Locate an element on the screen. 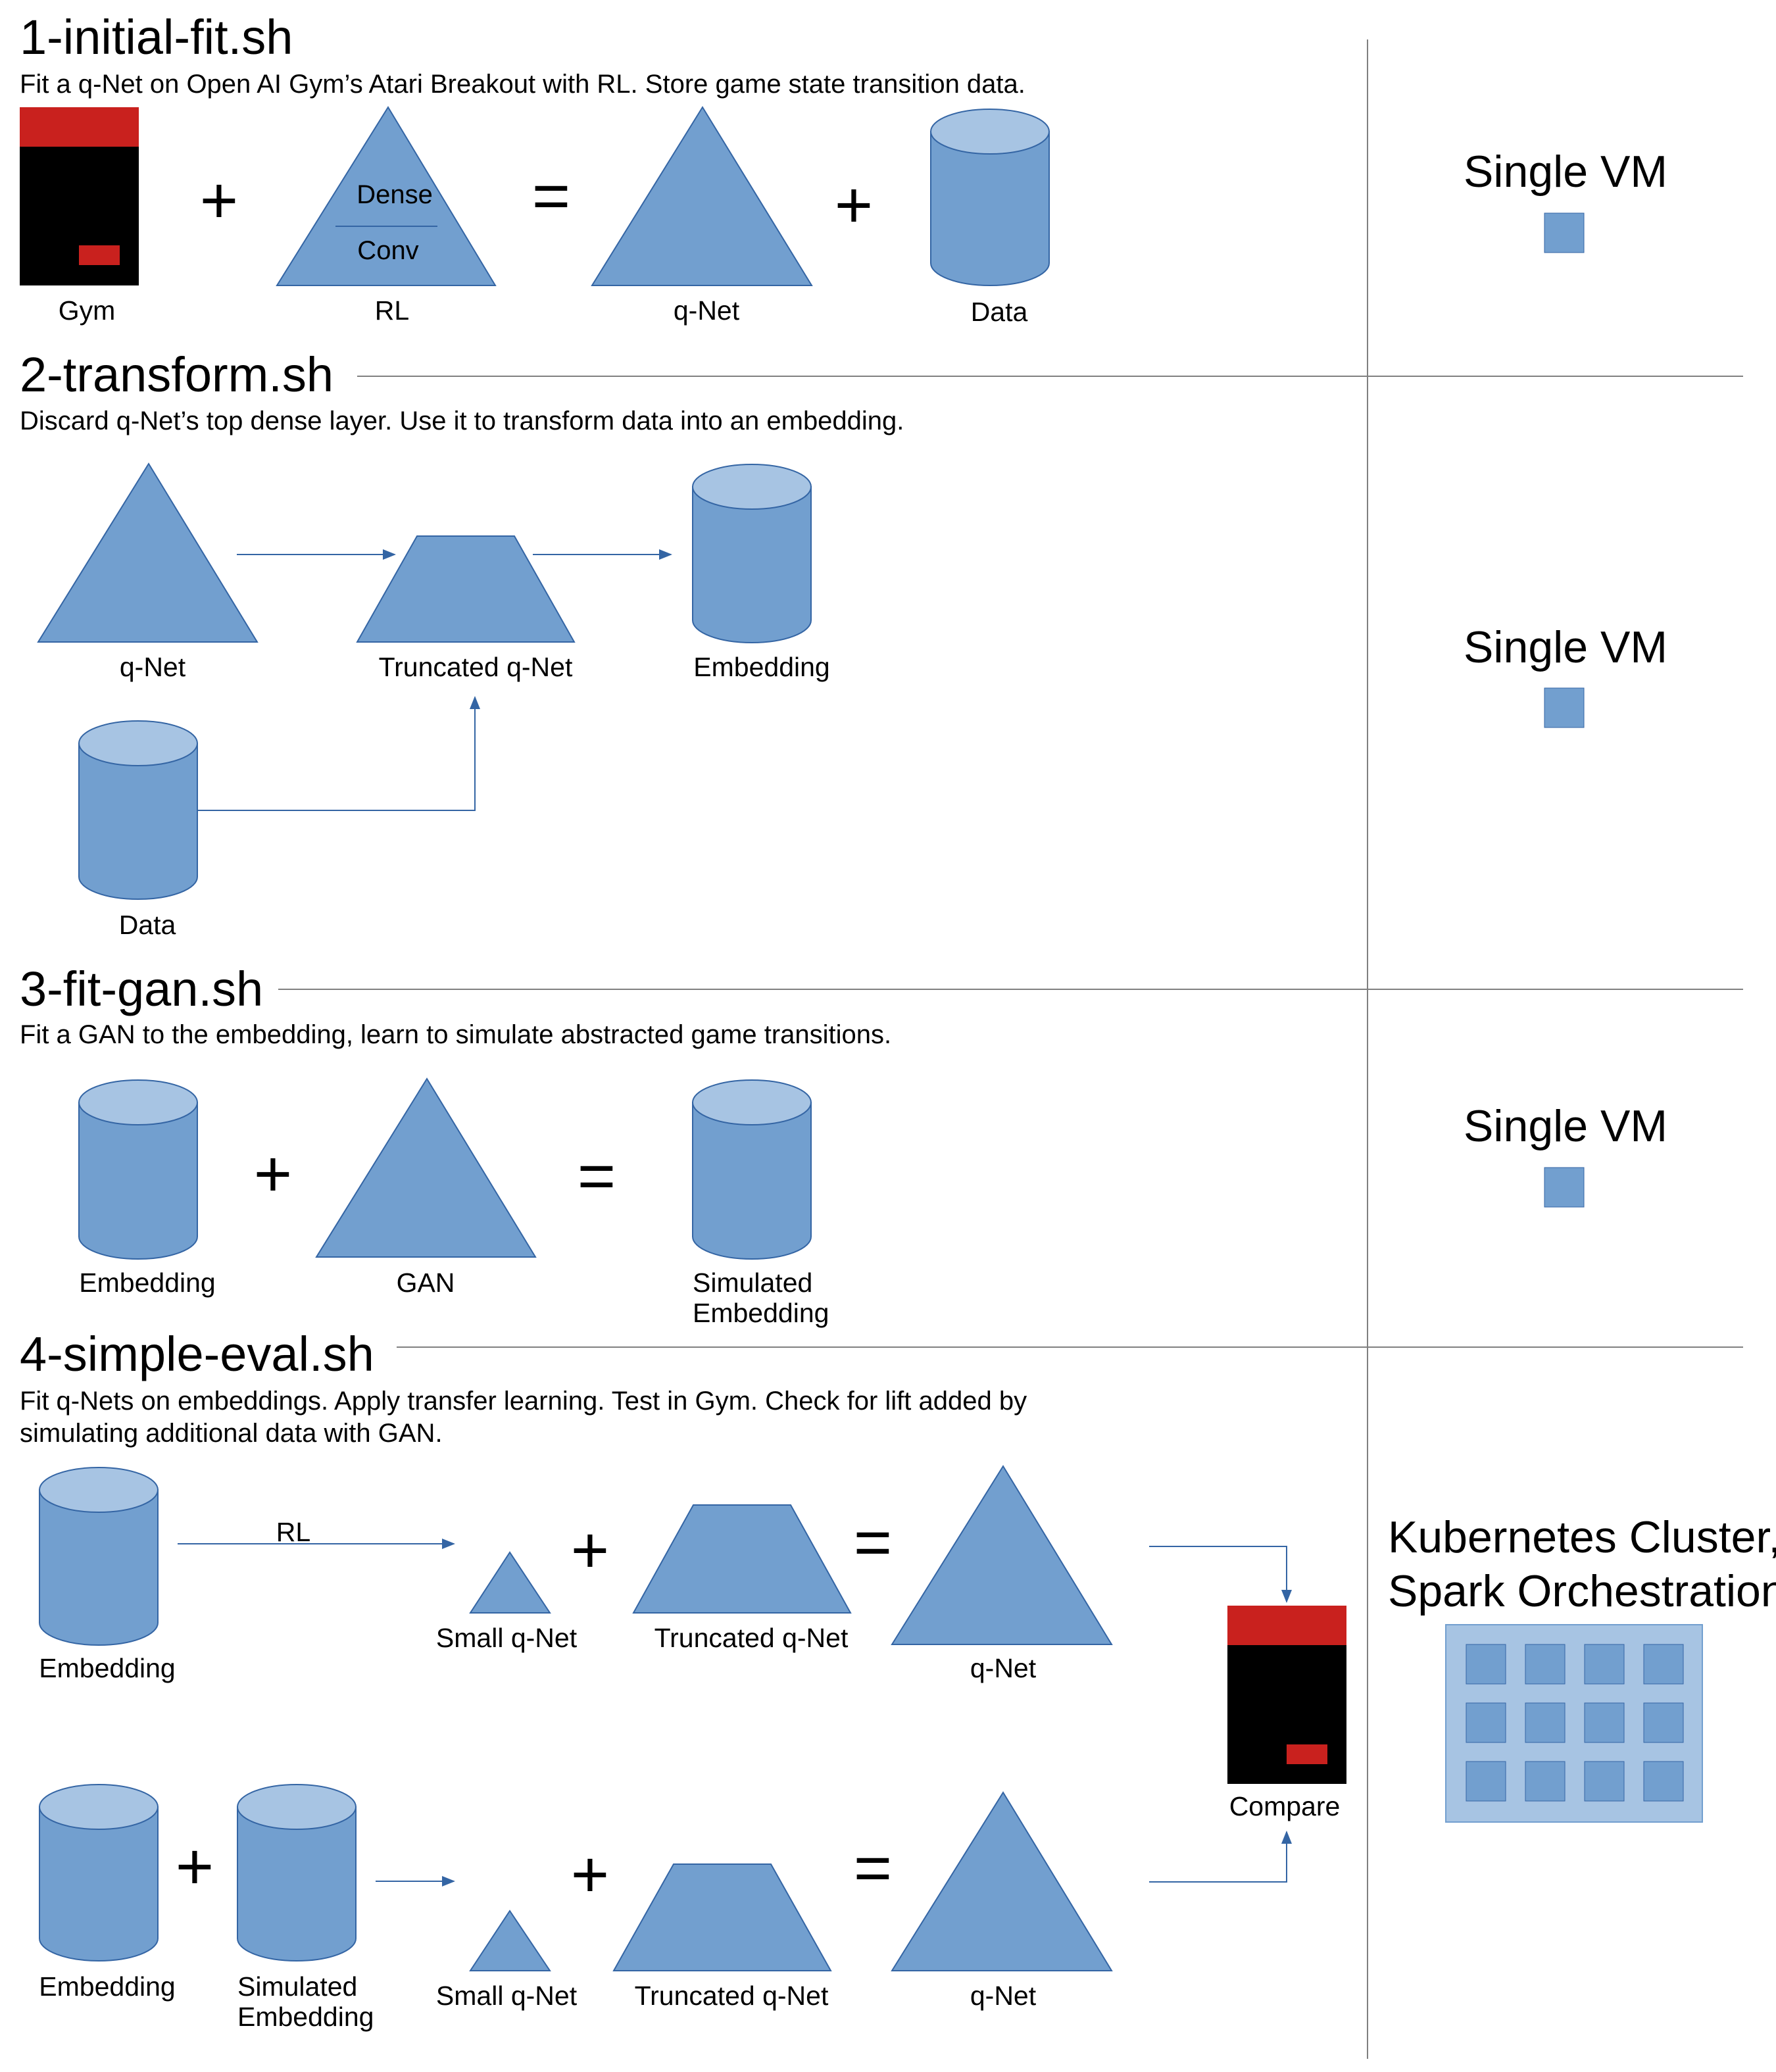 The width and height of the screenshot is (1776, 2072). infra-label-3: Single VM is located at coordinates (1565, 1126).